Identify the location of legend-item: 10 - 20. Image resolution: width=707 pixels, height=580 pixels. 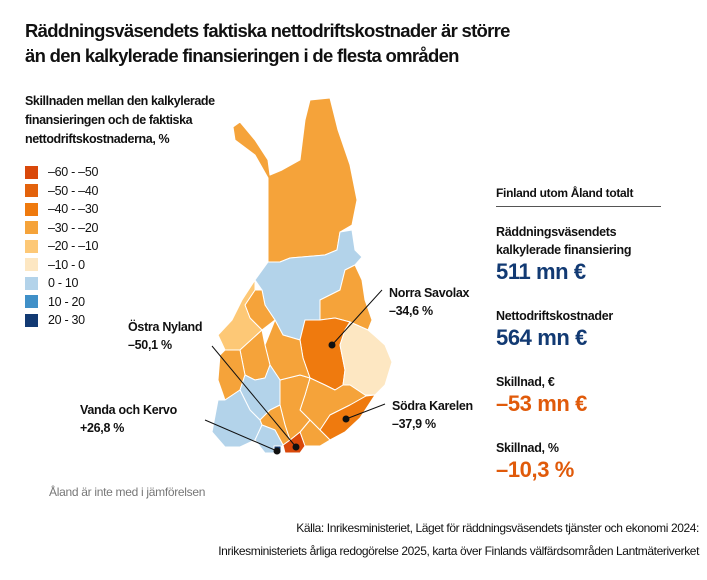
(61, 302).